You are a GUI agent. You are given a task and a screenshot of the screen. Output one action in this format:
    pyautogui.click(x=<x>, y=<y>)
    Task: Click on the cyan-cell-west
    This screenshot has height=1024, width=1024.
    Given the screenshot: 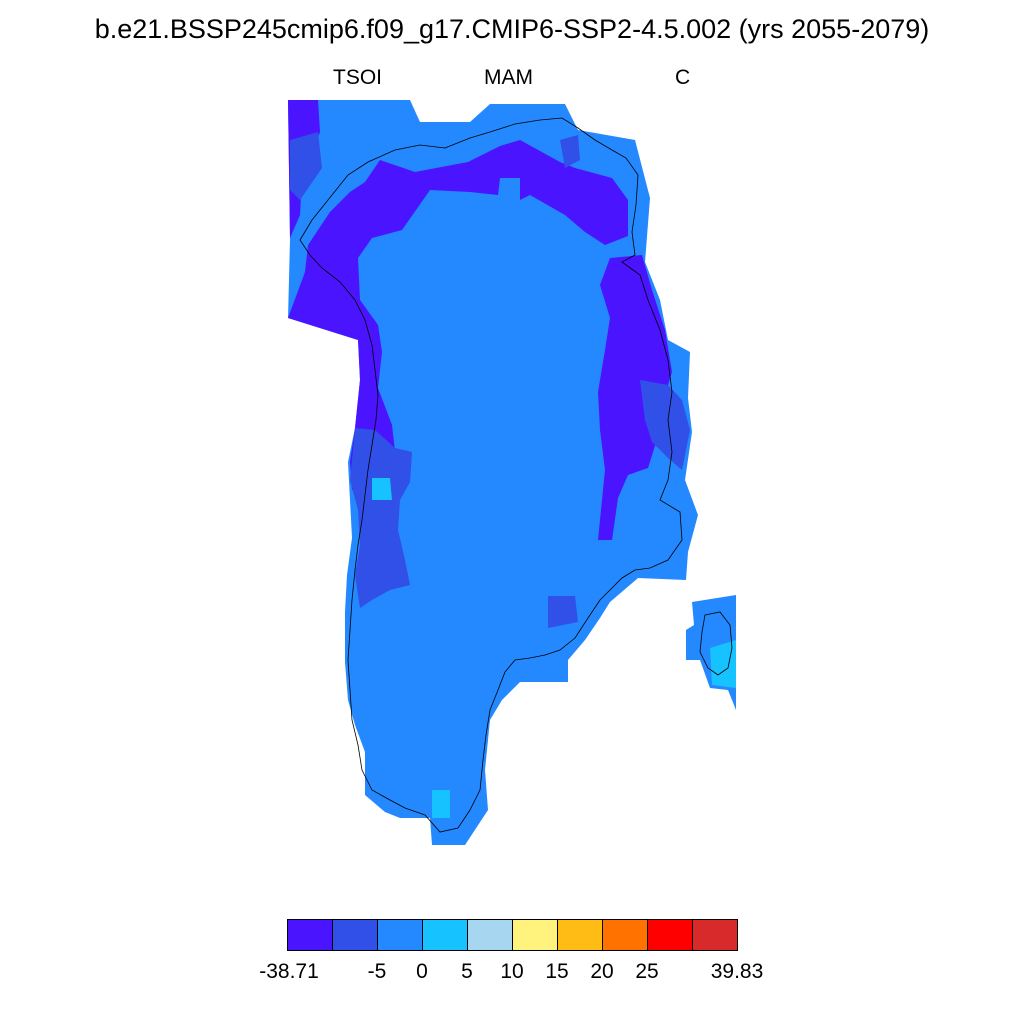 What is the action you would take?
    pyautogui.click(x=382, y=489)
    